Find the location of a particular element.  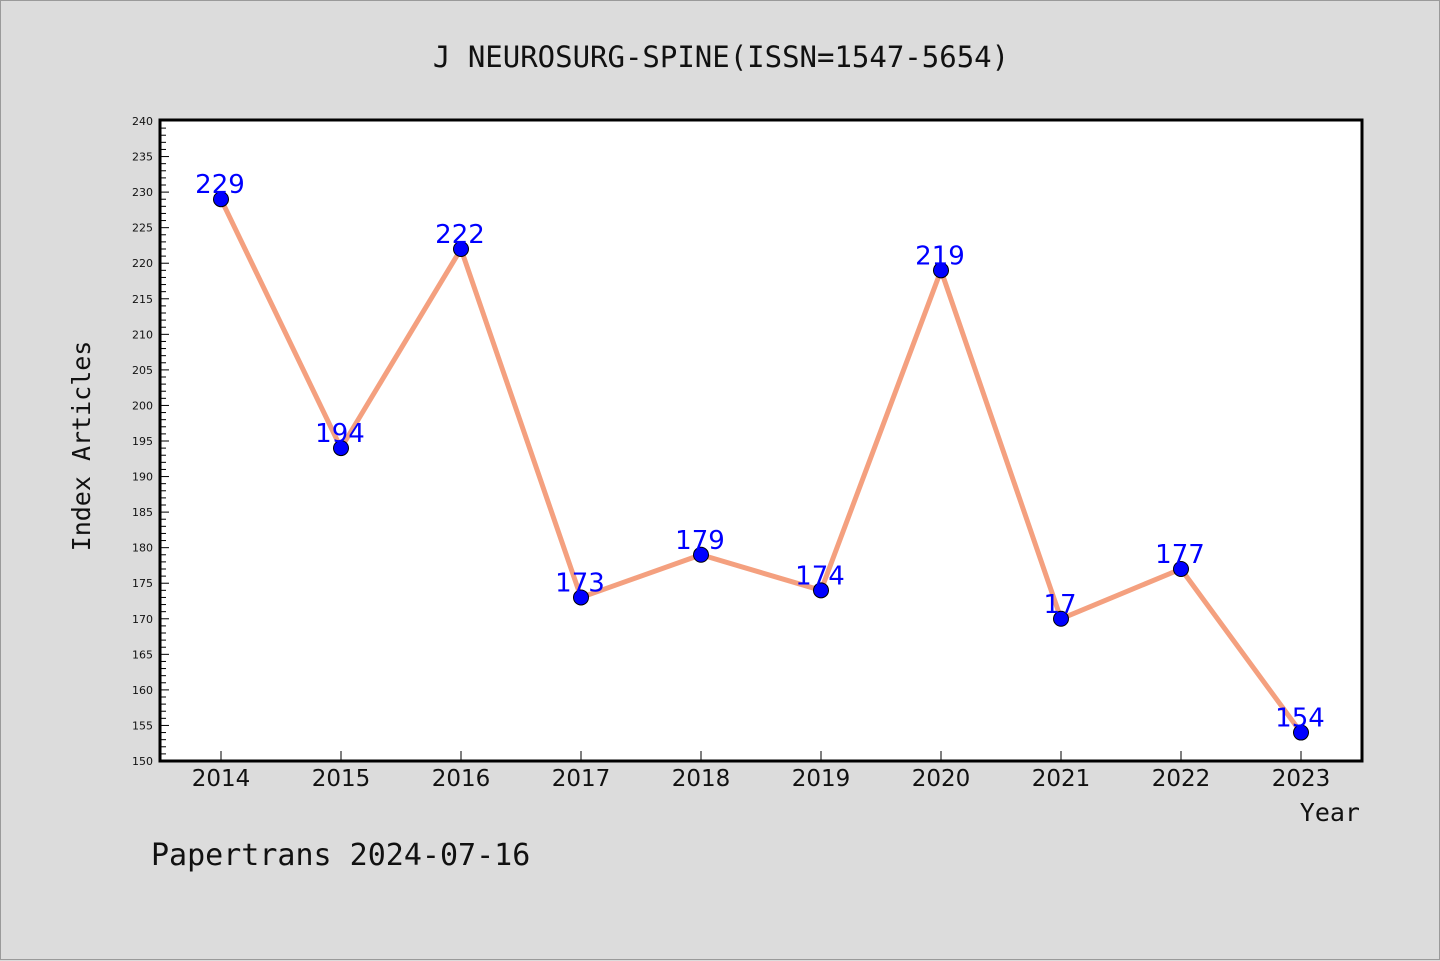

data-label: 194 is located at coordinates (340, 434).